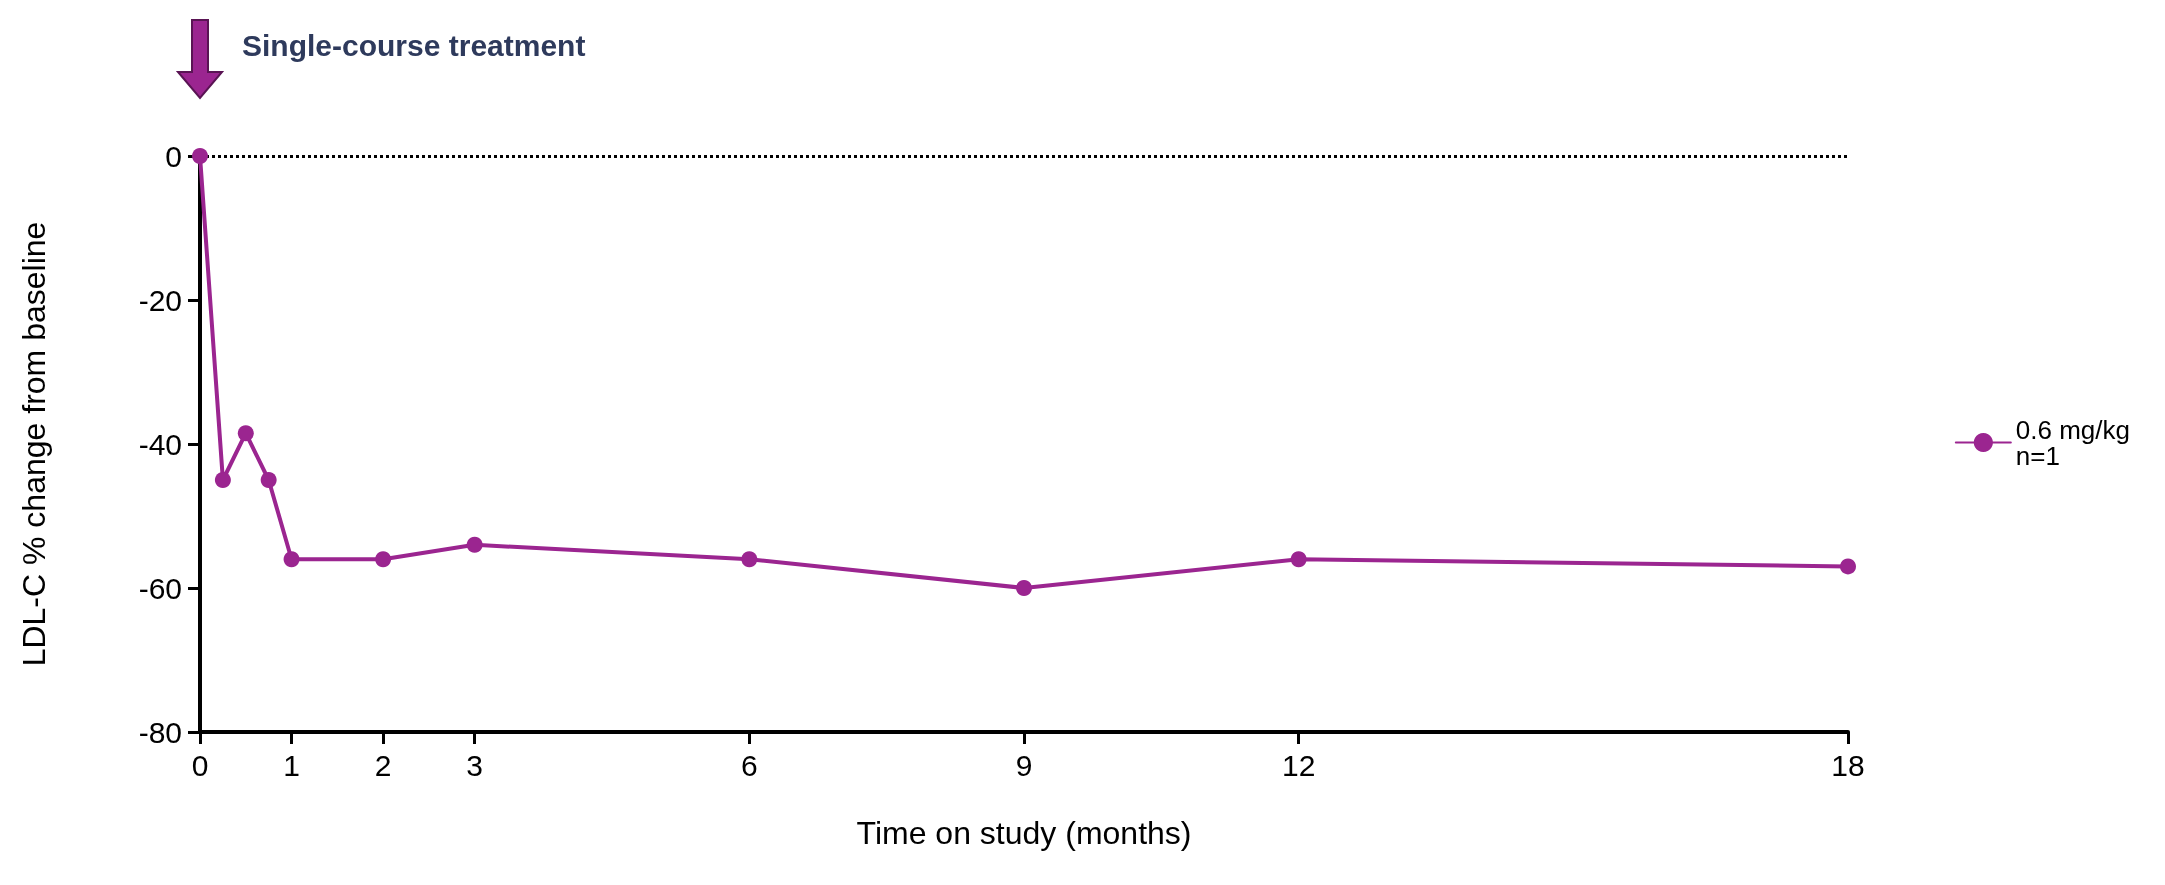  I want to click on x-tick-label: 12, so click(1298, 765).